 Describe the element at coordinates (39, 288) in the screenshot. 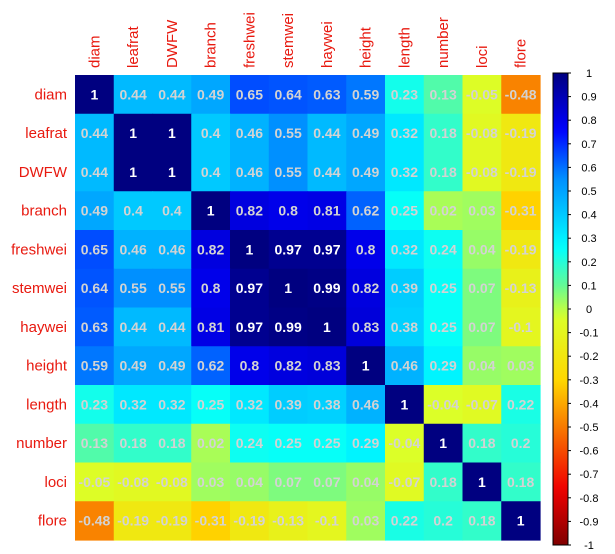

I see `row-label: stemwei` at that location.